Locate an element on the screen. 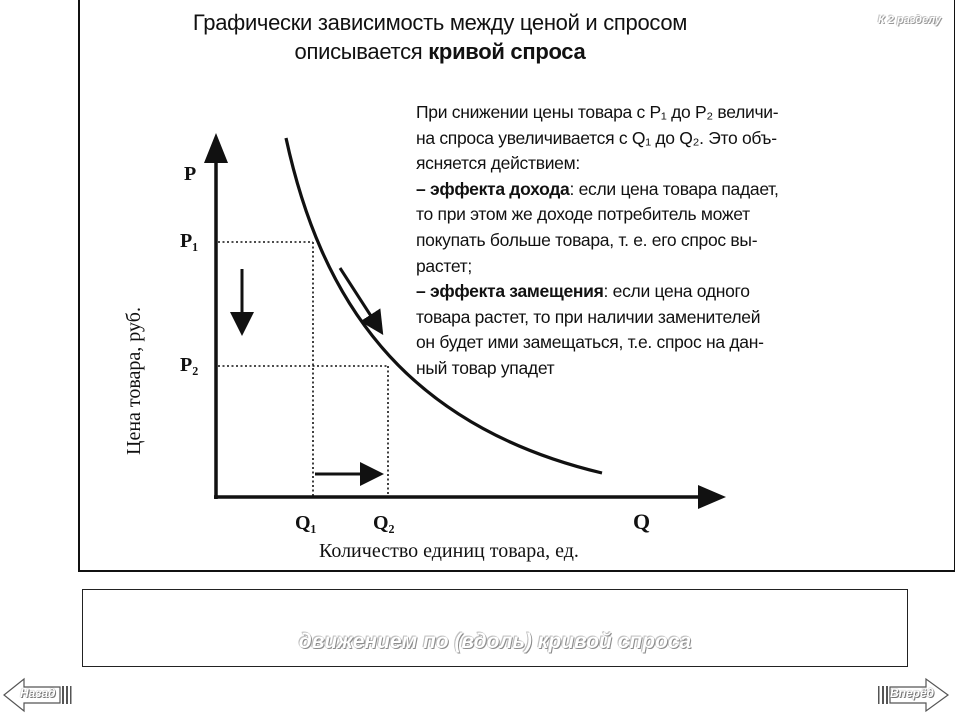 This screenshot has width=955, height=714. p2-label: P₂ is located at coordinates (189, 365).